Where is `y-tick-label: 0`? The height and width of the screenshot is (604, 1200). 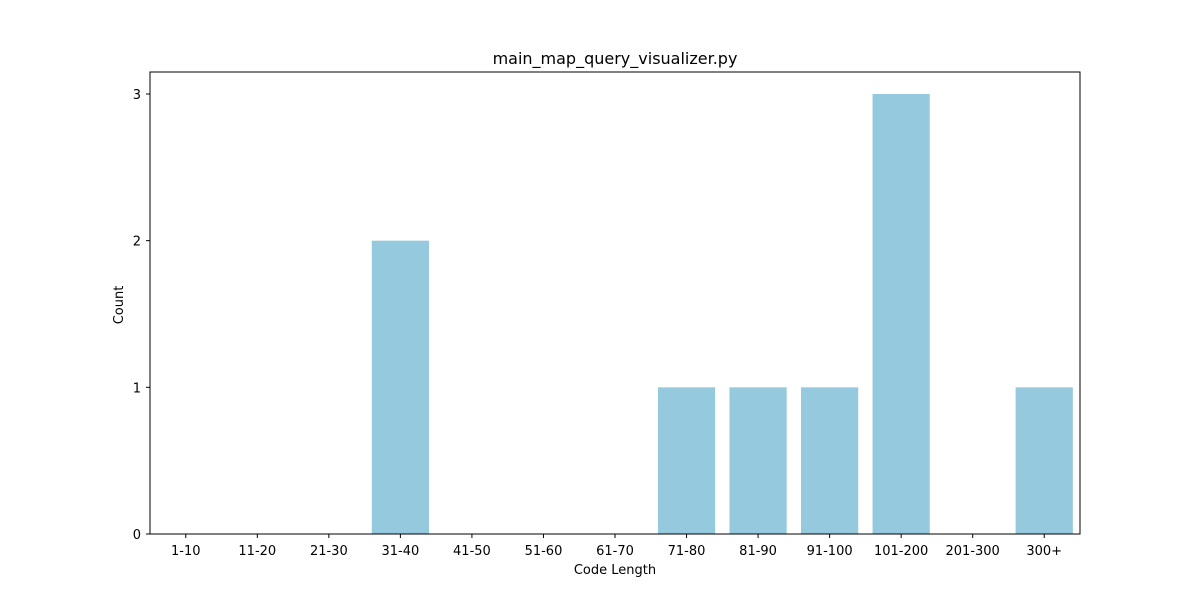 y-tick-label: 0 is located at coordinates (137, 535).